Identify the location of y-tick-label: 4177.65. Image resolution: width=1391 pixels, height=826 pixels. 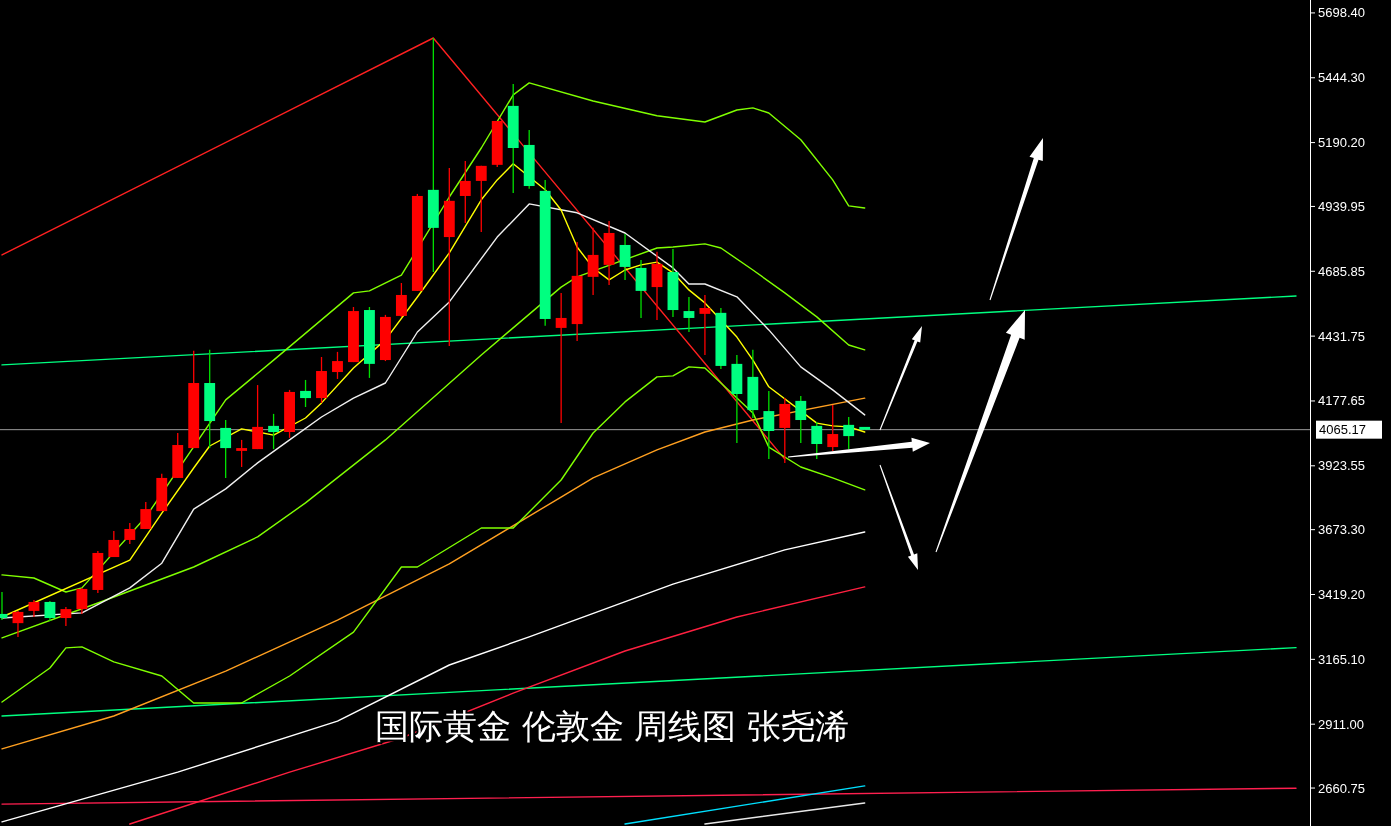
(1341, 401).